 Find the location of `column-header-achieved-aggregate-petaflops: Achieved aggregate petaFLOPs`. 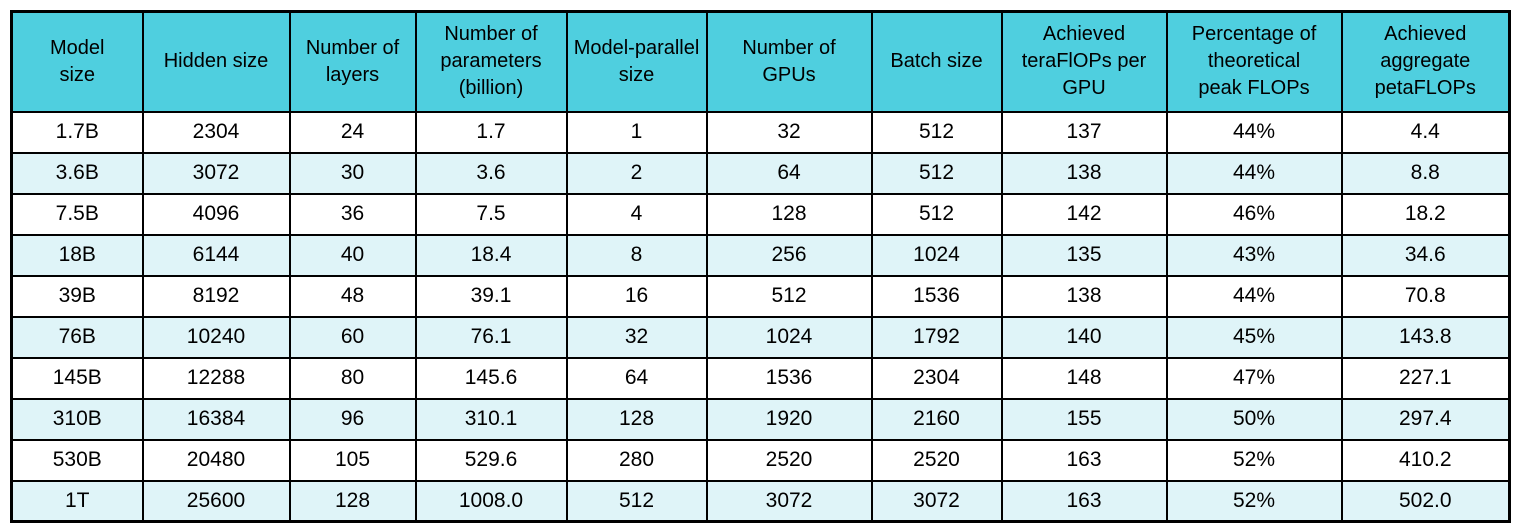

column-header-achieved-aggregate-petaflops: Achieved aggregate petaFLOPs is located at coordinates (1425, 61).